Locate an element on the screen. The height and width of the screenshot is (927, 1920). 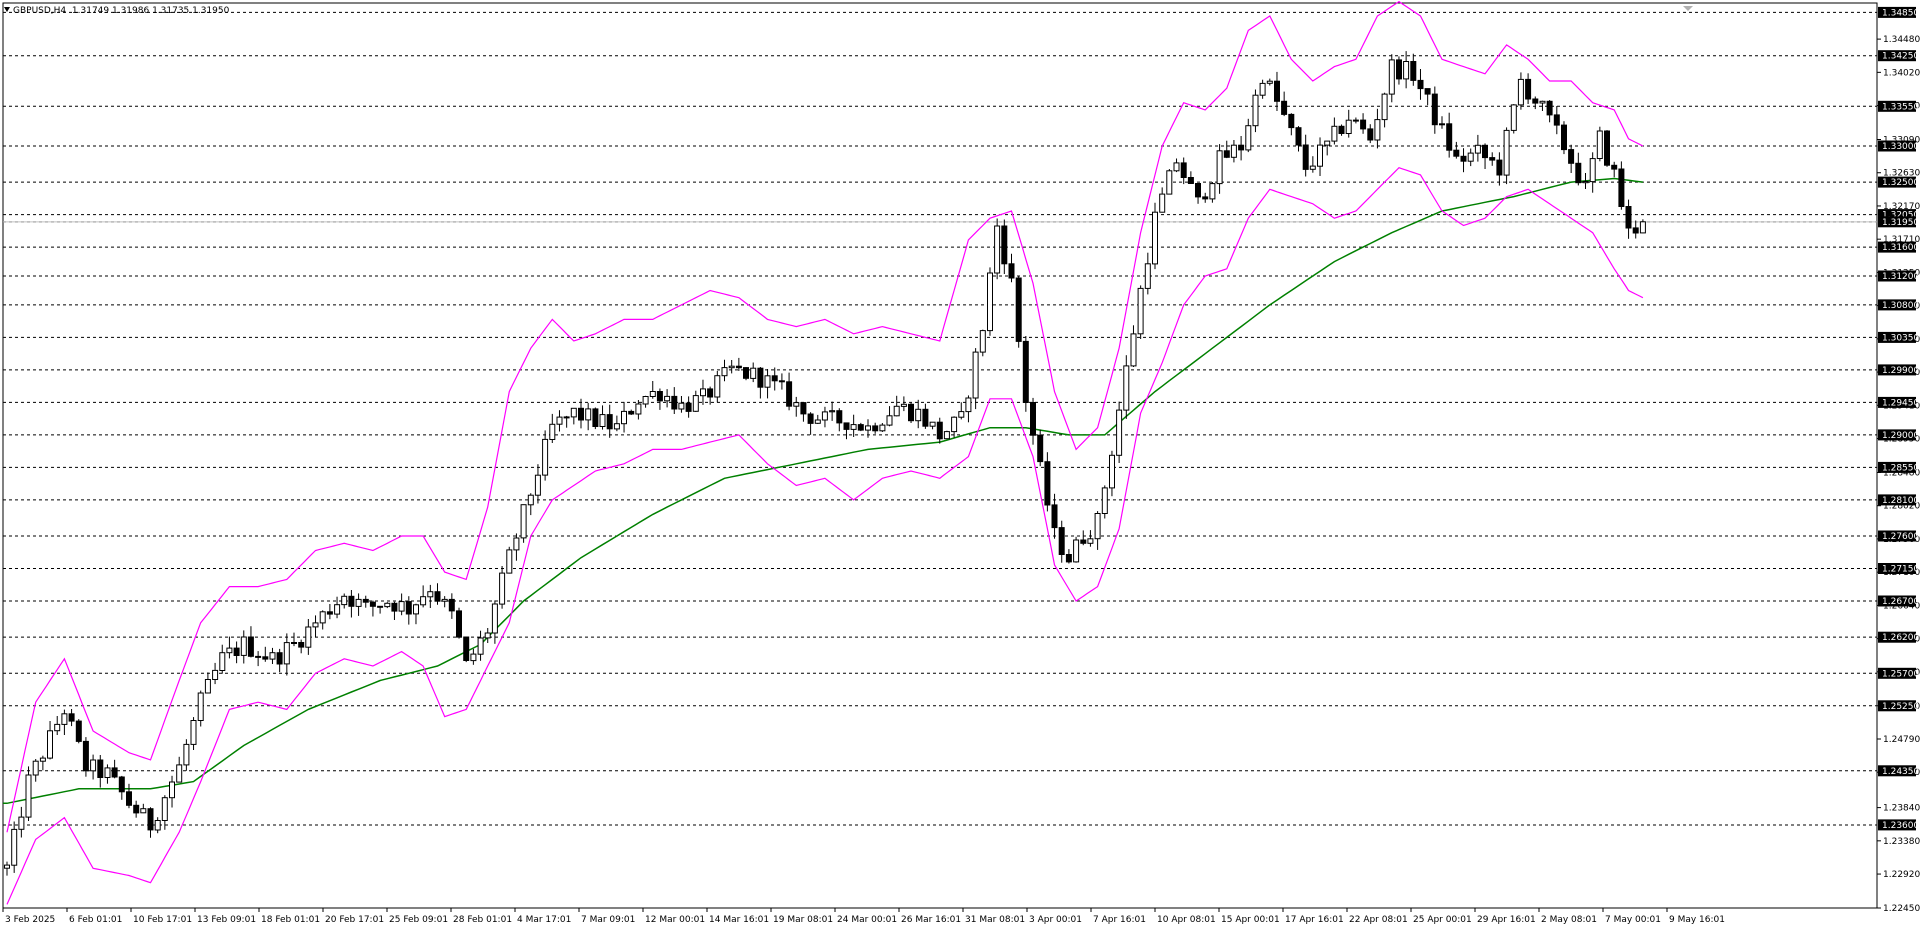
level-label: 1.32050 is located at coordinates (1898, 215).